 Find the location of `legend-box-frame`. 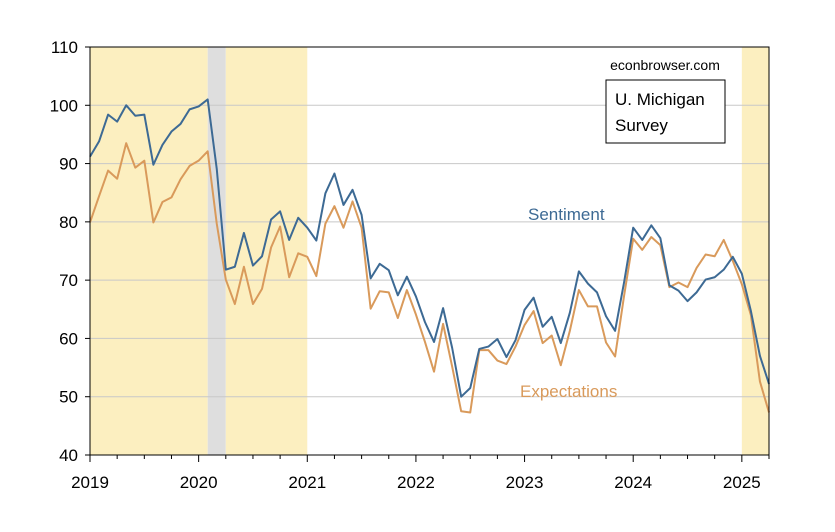

legend-box-frame is located at coordinates (665, 111).